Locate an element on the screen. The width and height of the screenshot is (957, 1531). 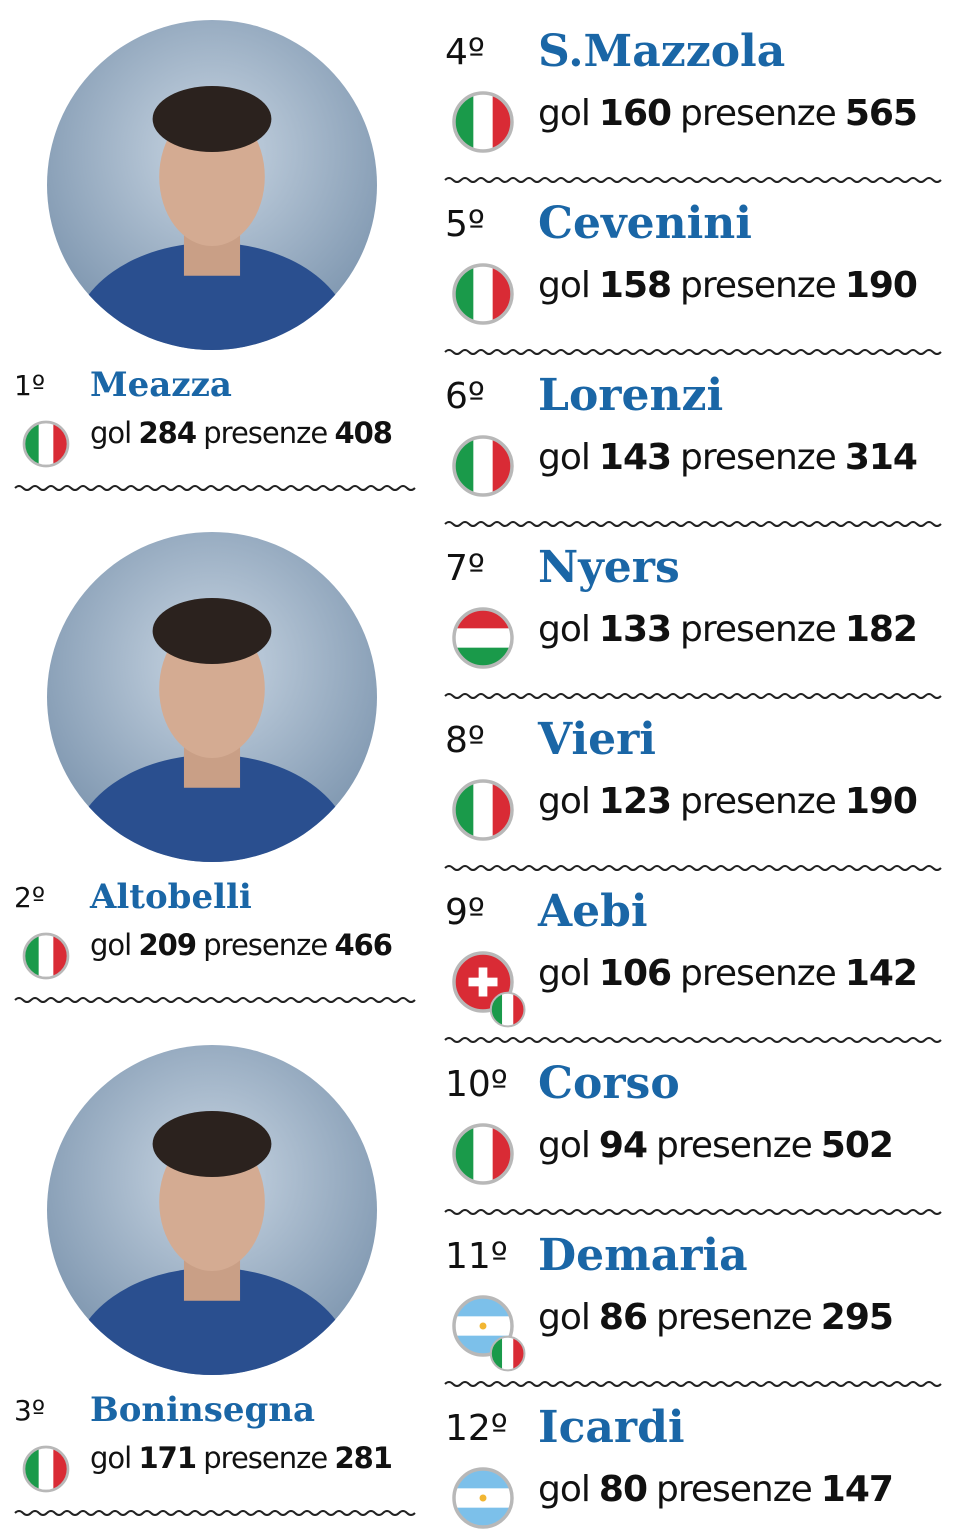
goals-value: 143 is located at coordinates (635, 457).